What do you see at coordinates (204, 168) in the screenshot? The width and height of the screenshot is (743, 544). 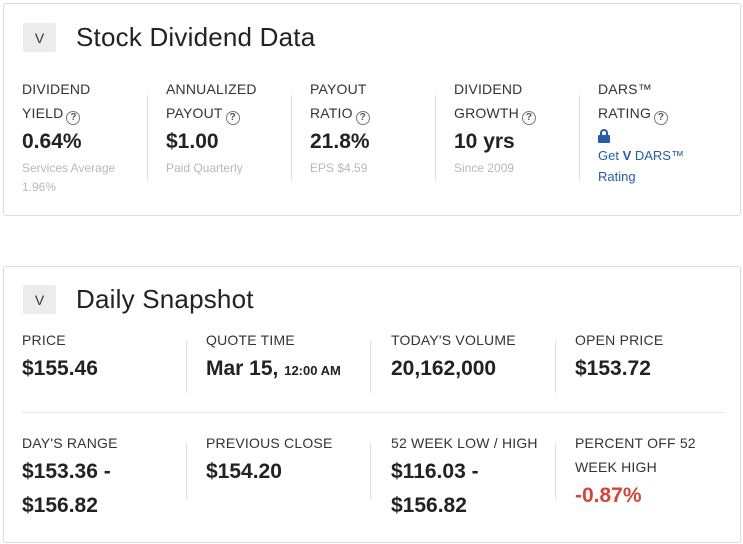 I see `annualized-payout-sub: Paid Quarterly` at bounding box center [204, 168].